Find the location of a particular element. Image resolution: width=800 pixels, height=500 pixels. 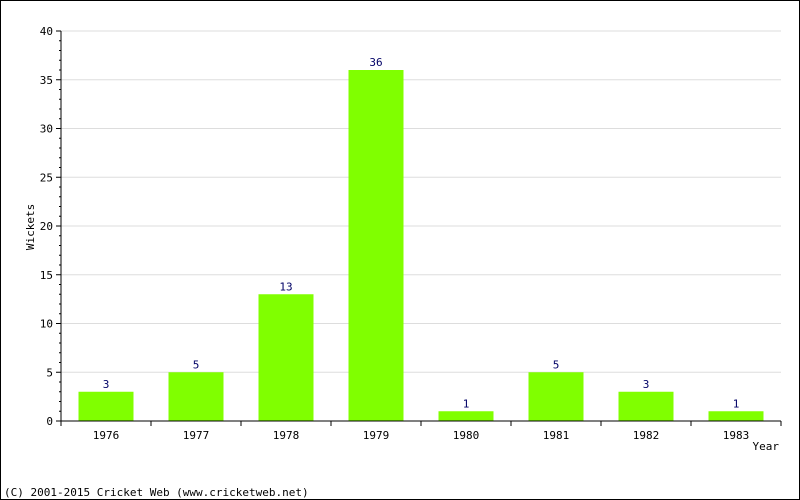

y-tick-label: 15 is located at coordinates (46, 275).